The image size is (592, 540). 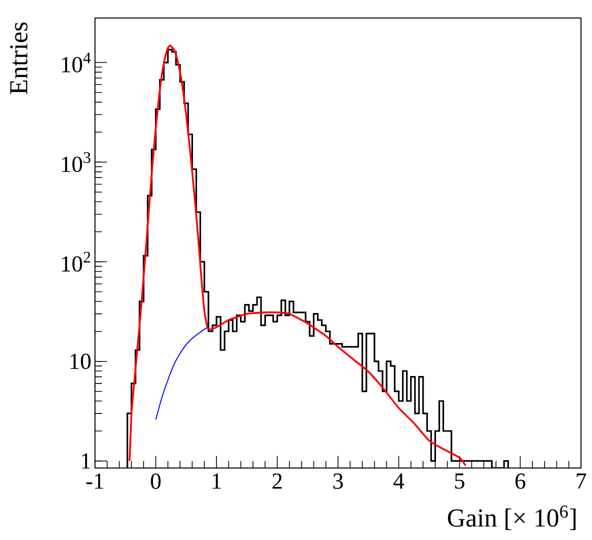 What do you see at coordinates (338, 481) in the screenshot?
I see `x-tick-label: 3` at bounding box center [338, 481].